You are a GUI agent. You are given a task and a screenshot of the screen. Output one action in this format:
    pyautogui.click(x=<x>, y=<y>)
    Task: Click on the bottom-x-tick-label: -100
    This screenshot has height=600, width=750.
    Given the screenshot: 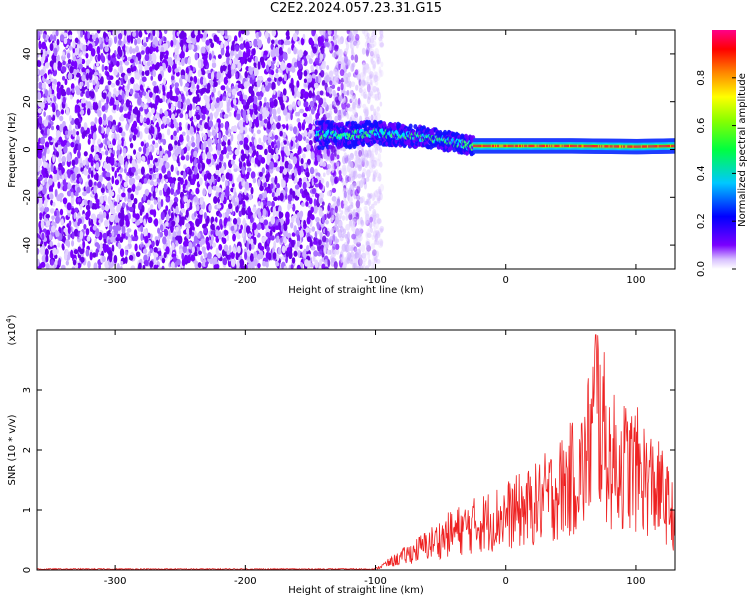 What is the action you would take?
    pyautogui.click(x=375, y=581)
    